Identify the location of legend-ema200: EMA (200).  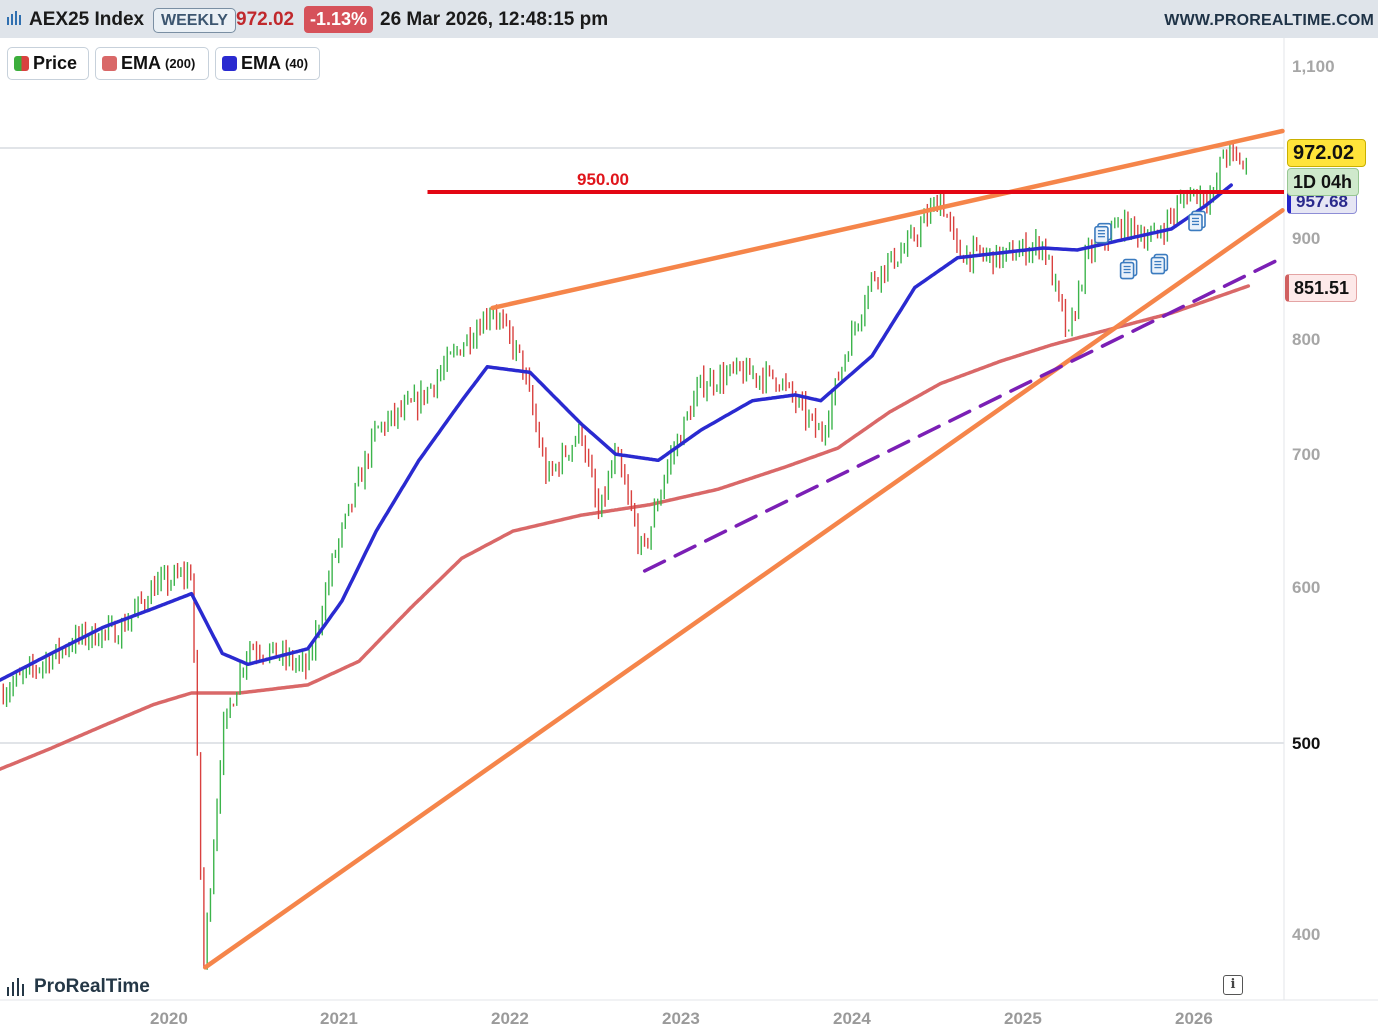
(152, 63).